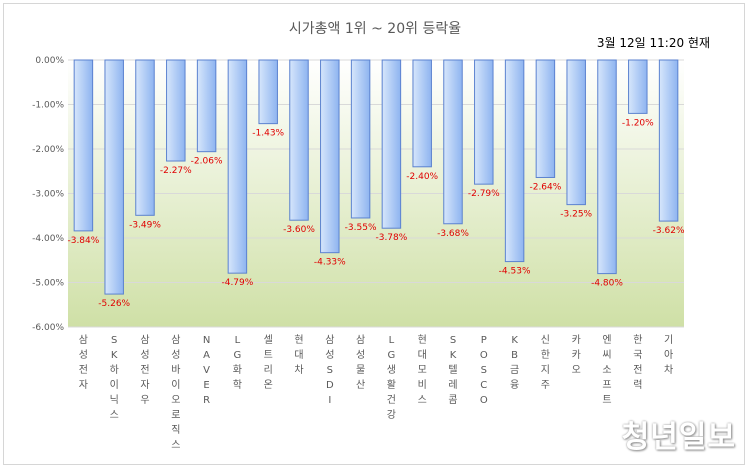  What do you see at coordinates (607, 284) in the screenshot?
I see `data-label: -4.80%` at bounding box center [607, 284].